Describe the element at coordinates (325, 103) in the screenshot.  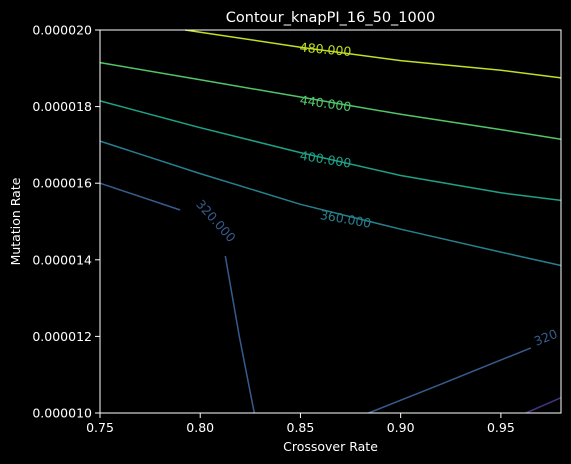
I see `contour-label: 440.000` at that location.